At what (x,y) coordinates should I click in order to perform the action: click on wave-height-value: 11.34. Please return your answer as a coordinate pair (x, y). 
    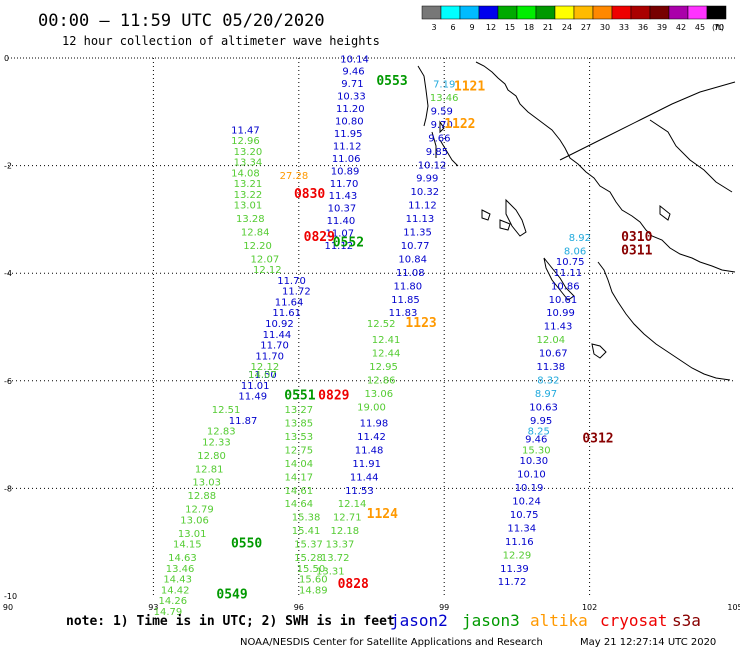
    Looking at the image, I should click on (521, 528).